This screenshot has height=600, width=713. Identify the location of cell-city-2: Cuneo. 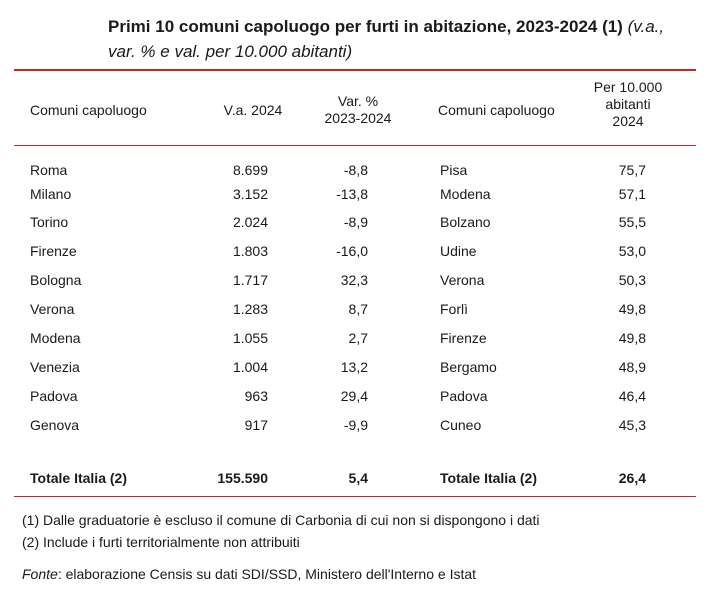
(461, 425).